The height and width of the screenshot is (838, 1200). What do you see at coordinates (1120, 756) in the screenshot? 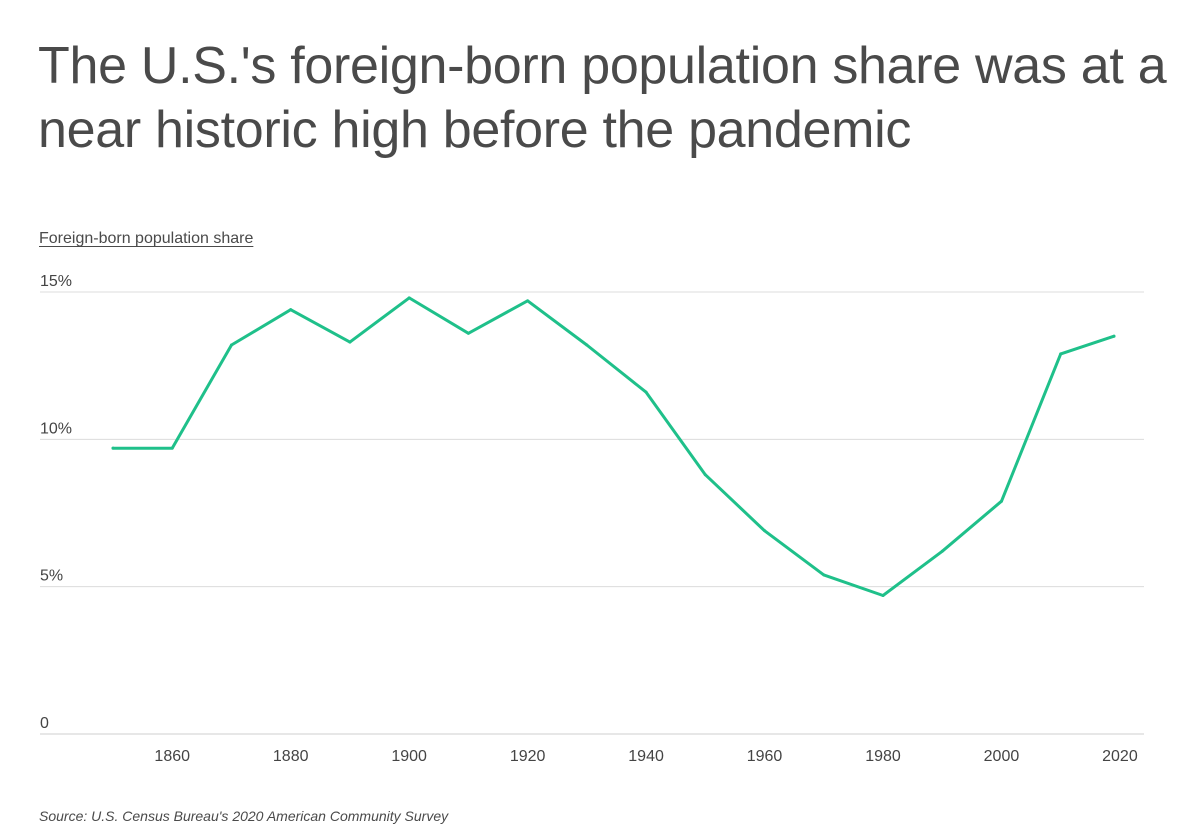
I see `x-tick-label: 2020` at bounding box center [1120, 756].